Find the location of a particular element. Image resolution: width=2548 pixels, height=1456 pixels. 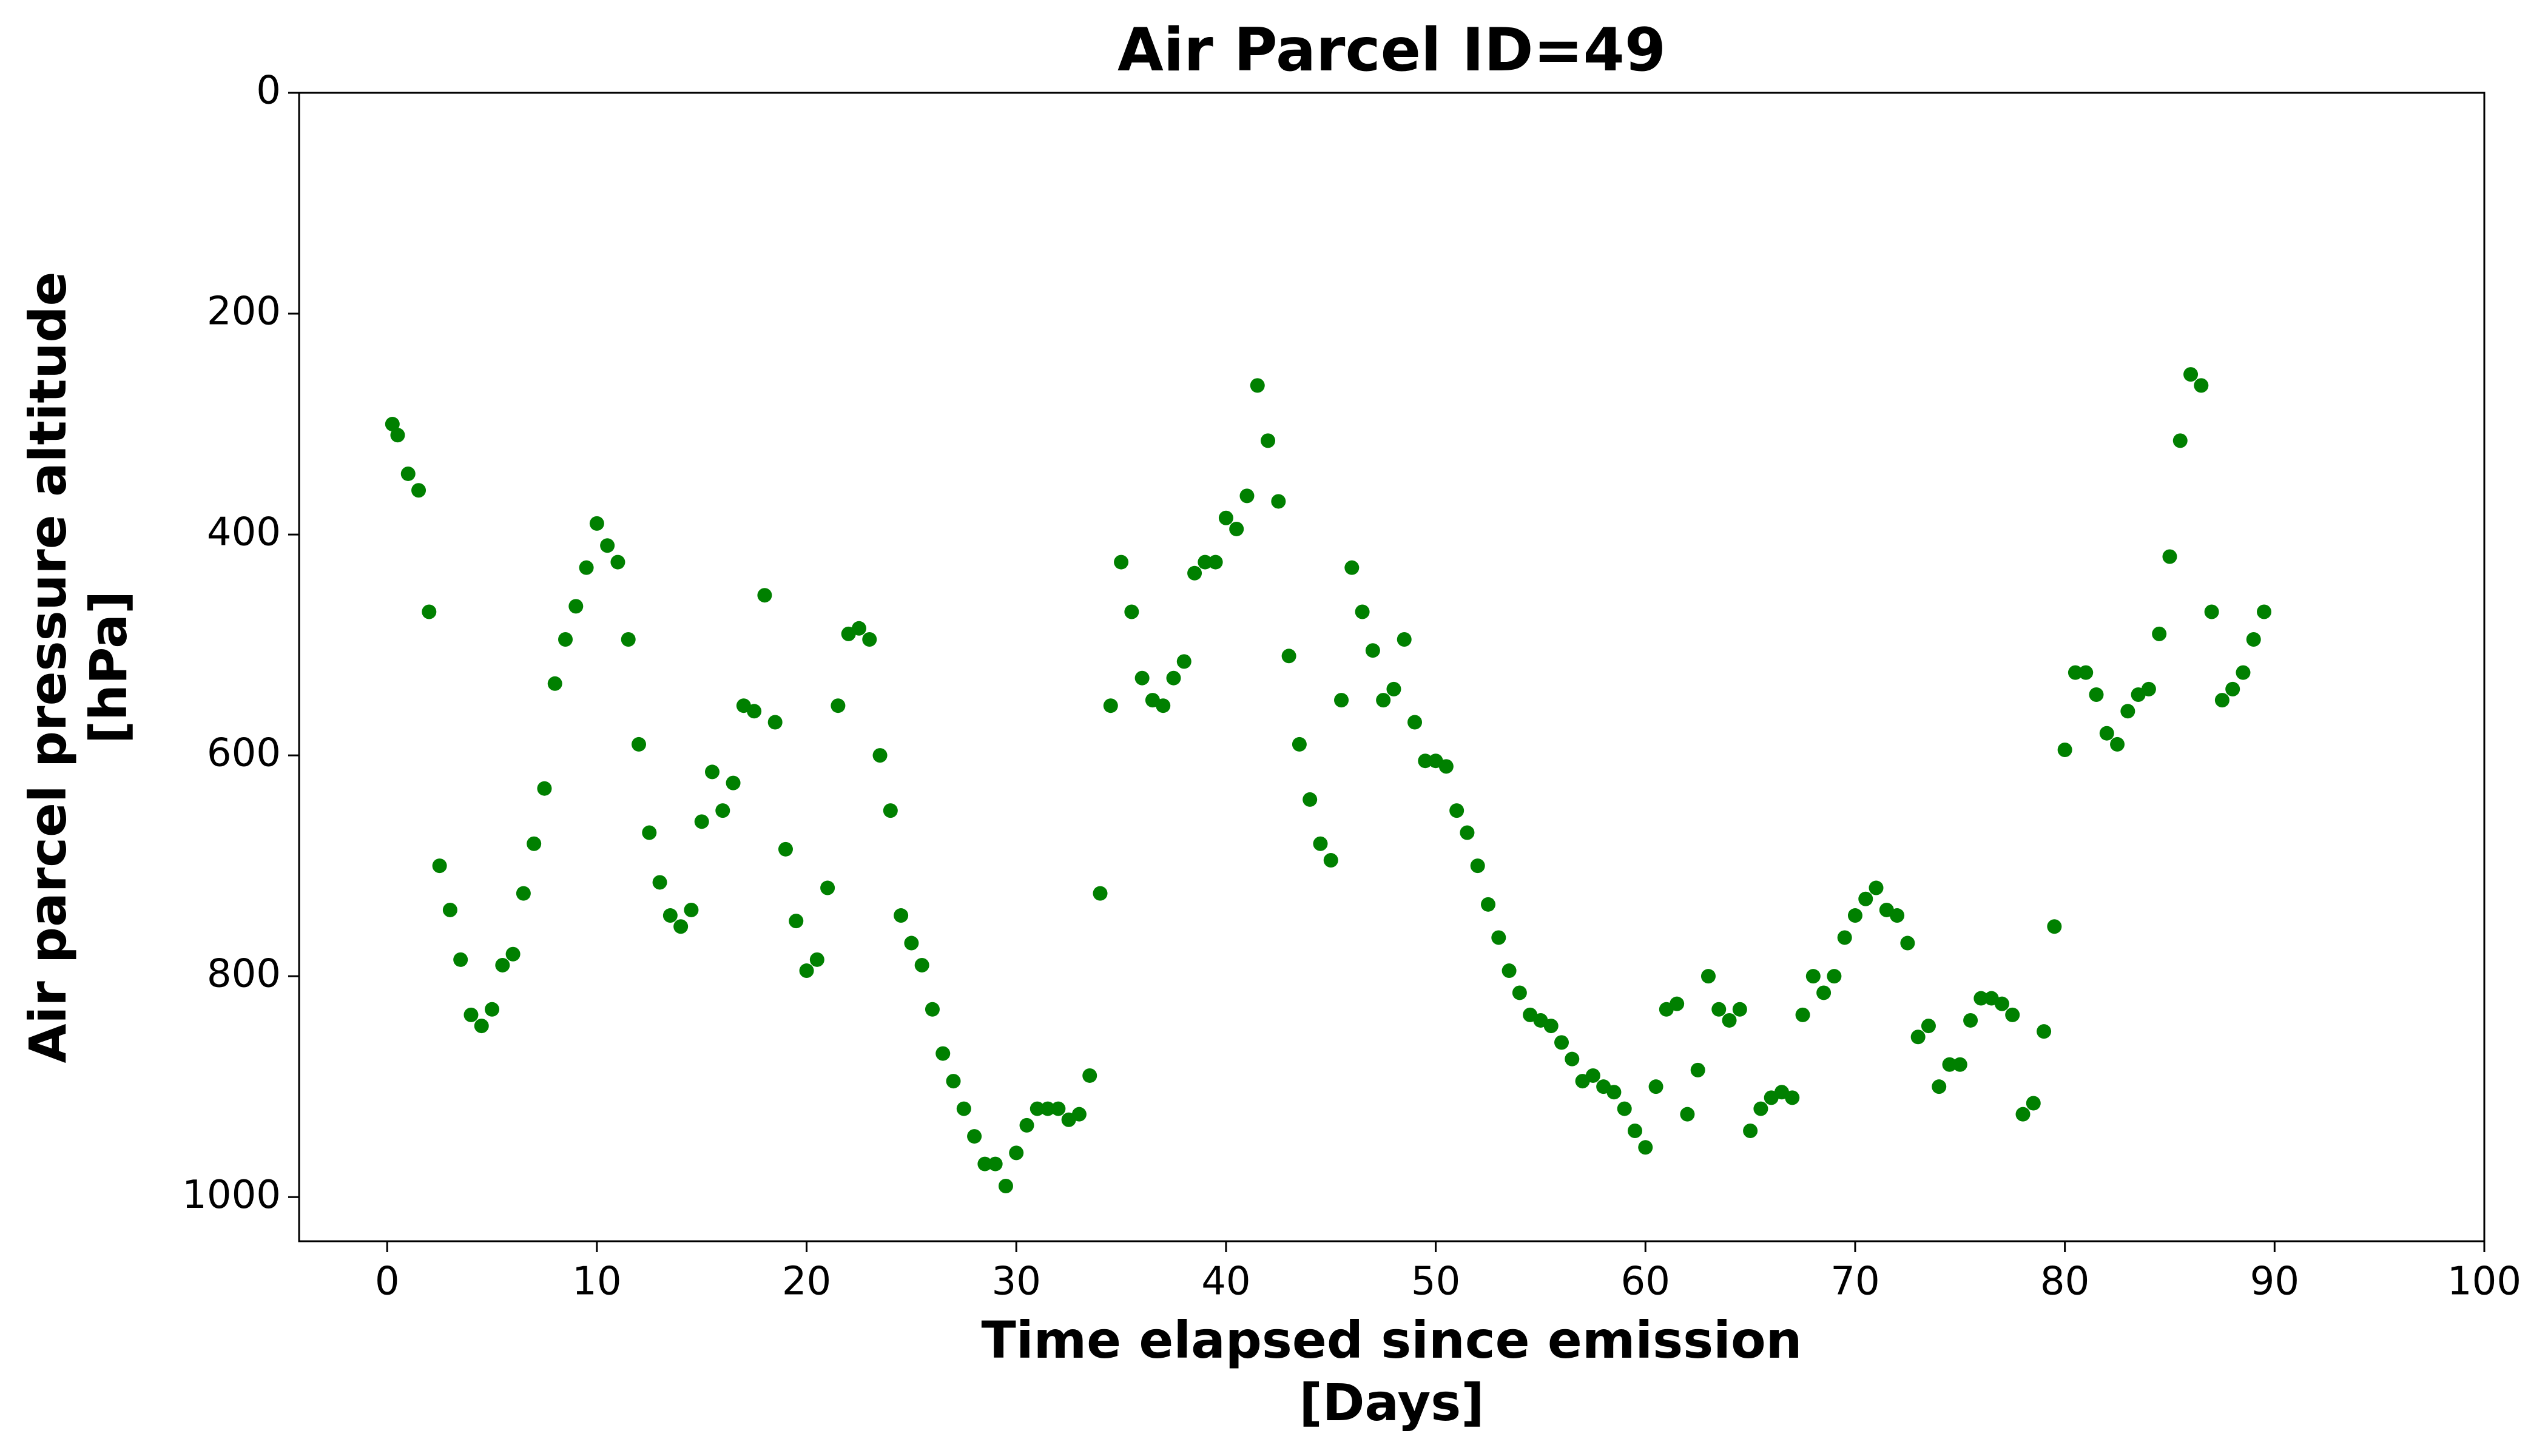

x-tick-label: 100 is located at coordinates (2484, 1281).